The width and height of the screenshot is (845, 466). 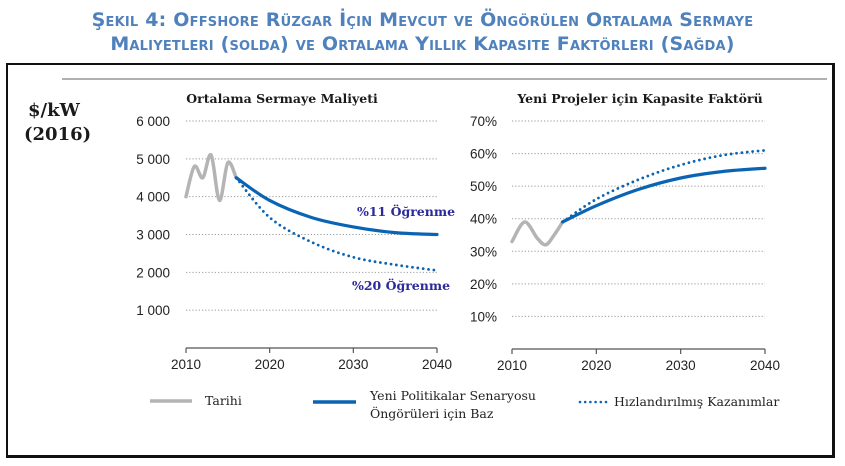 What do you see at coordinates (153, 121) in the screenshot?
I see `y-tick-label: 6 000` at bounding box center [153, 121].